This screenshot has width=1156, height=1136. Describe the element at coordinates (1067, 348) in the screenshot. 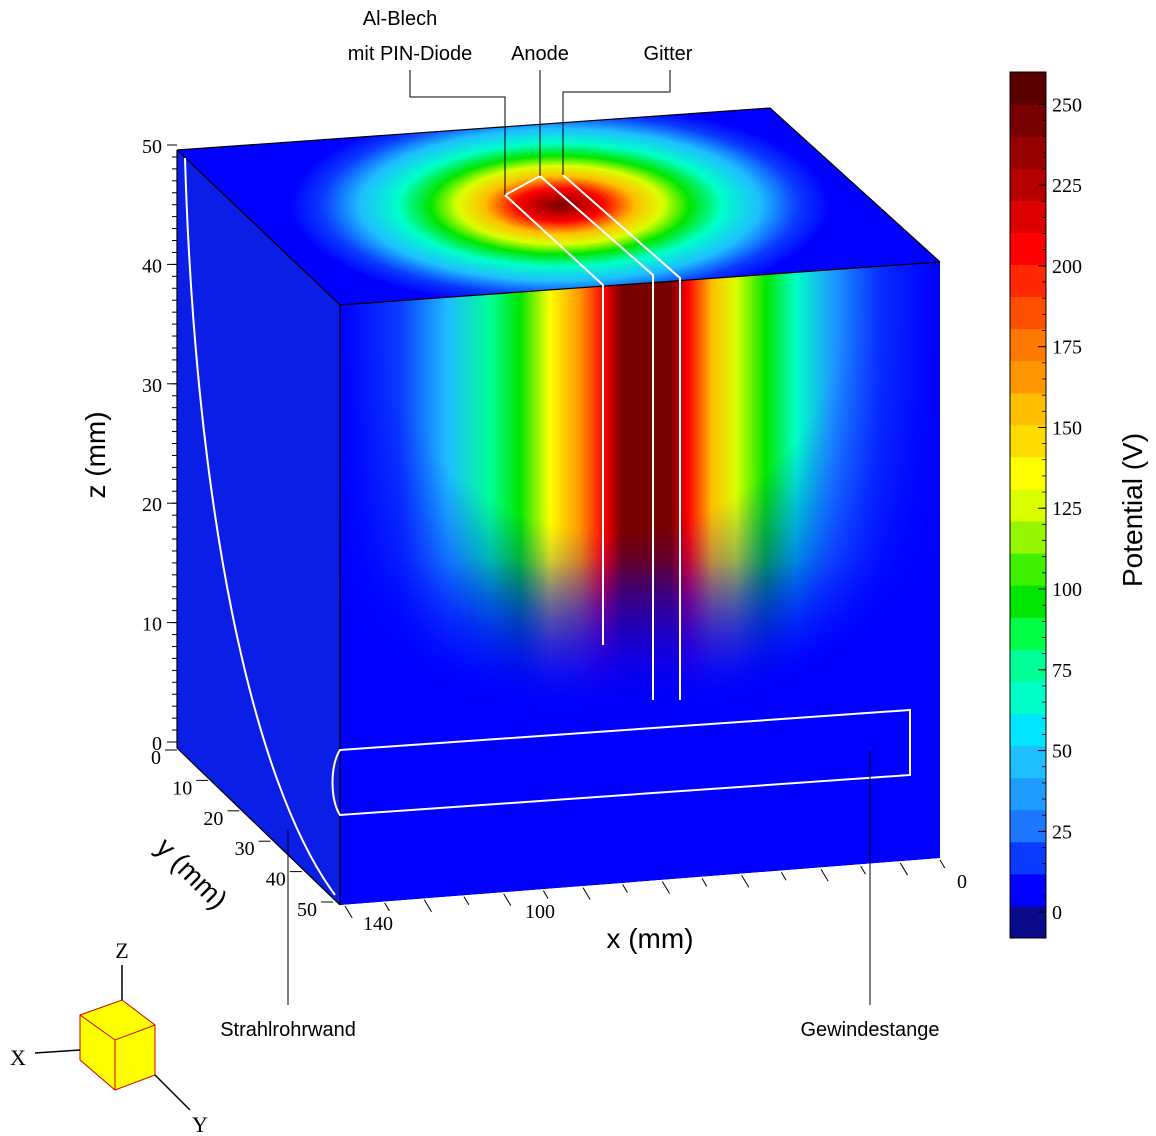

I see `colorbar-tick-label: 175` at that location.